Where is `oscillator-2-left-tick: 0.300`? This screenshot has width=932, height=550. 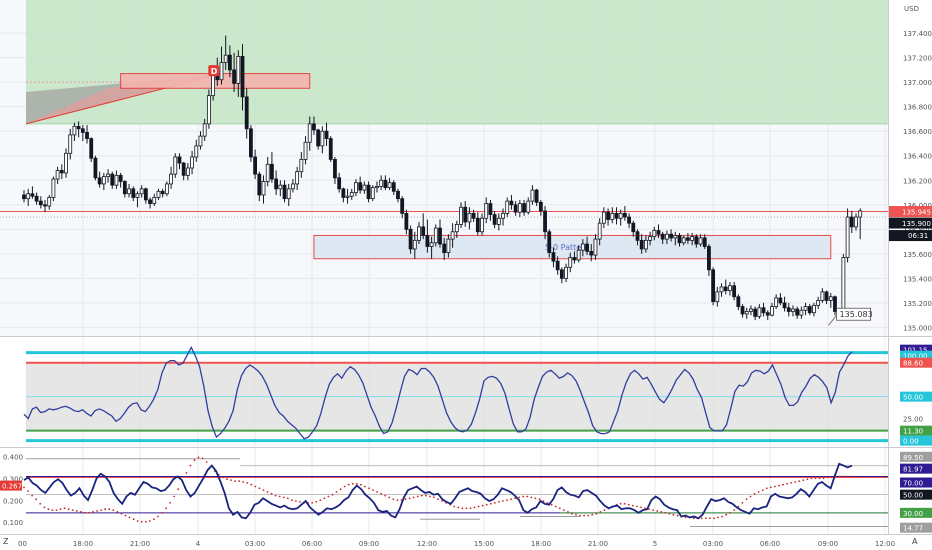
oscillator-2-left-tick: 0.300 is located at coordinates (13, 479).